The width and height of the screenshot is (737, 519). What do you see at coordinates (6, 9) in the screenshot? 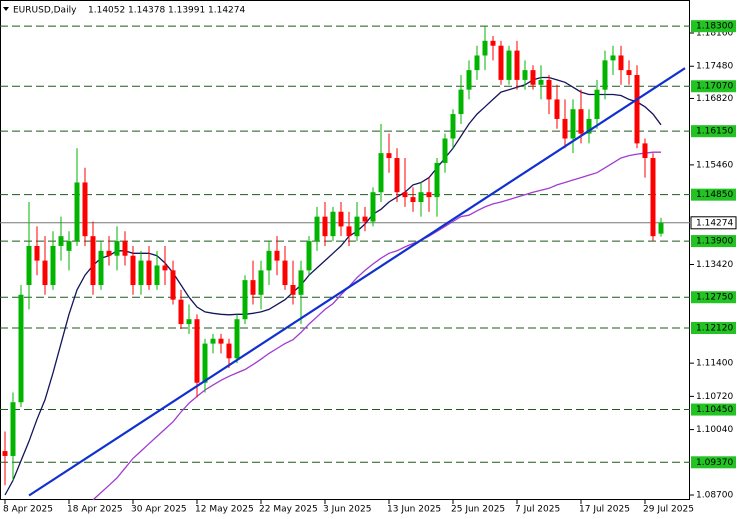
I see `header-arrow` at bounding box center [6, 9].